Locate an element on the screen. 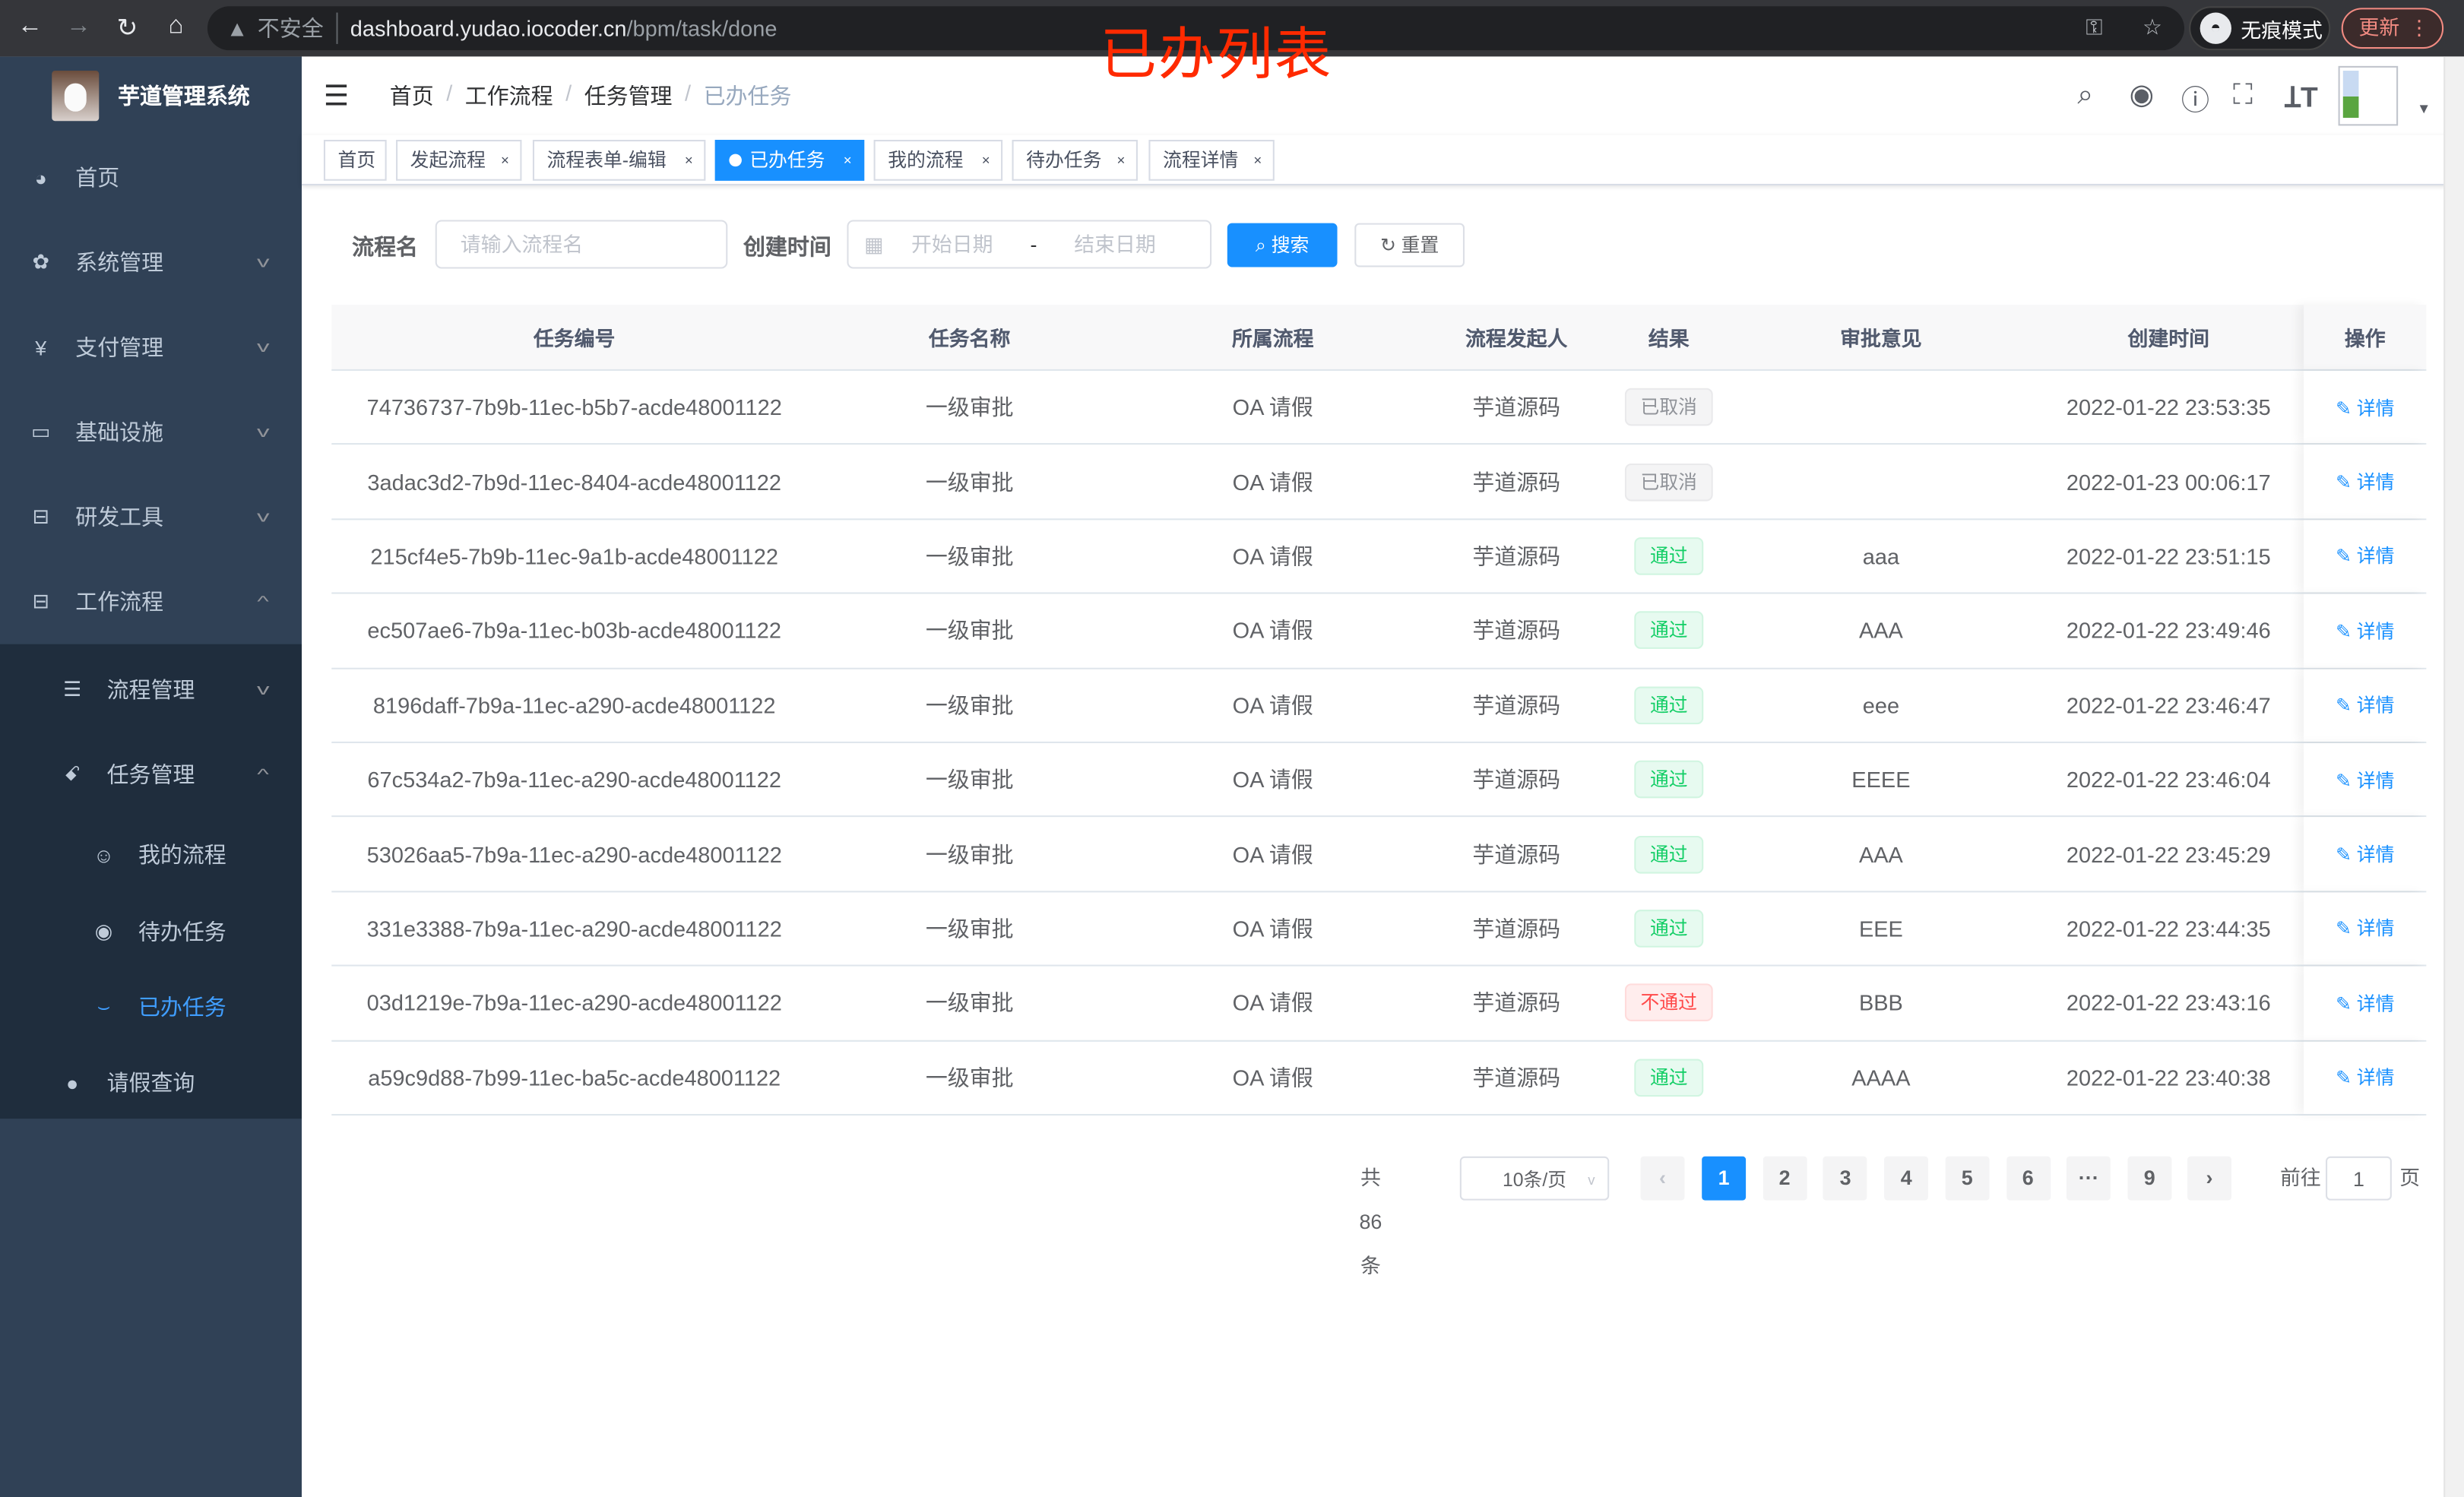 This screenshot has height=1497, width=2464. tag-3: 已办任务 × is located at coordinates (789, 160).